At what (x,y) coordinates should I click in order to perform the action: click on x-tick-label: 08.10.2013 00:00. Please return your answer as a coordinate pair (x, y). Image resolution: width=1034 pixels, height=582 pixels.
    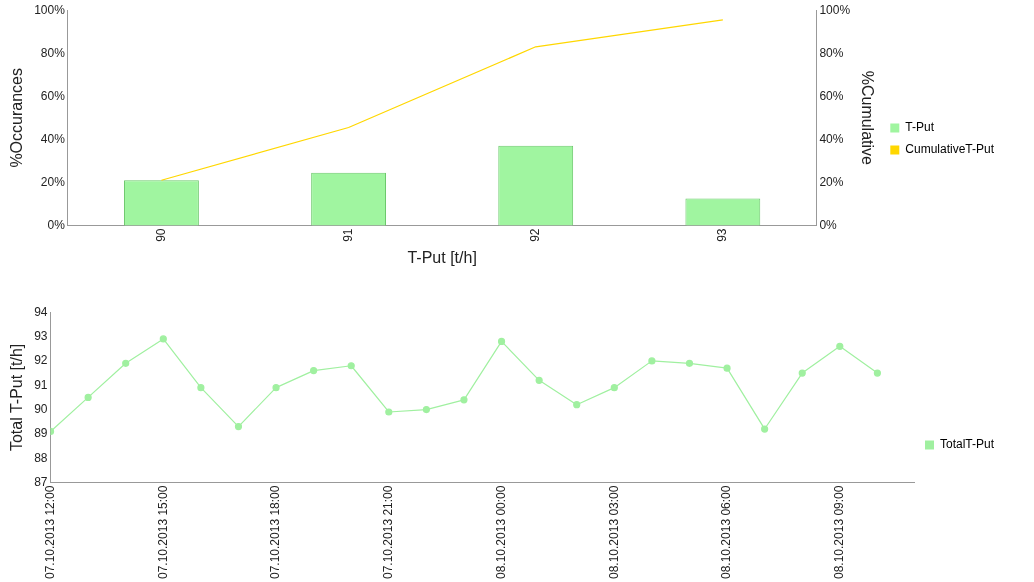
    Looking at the image, I should click on (500, 532).